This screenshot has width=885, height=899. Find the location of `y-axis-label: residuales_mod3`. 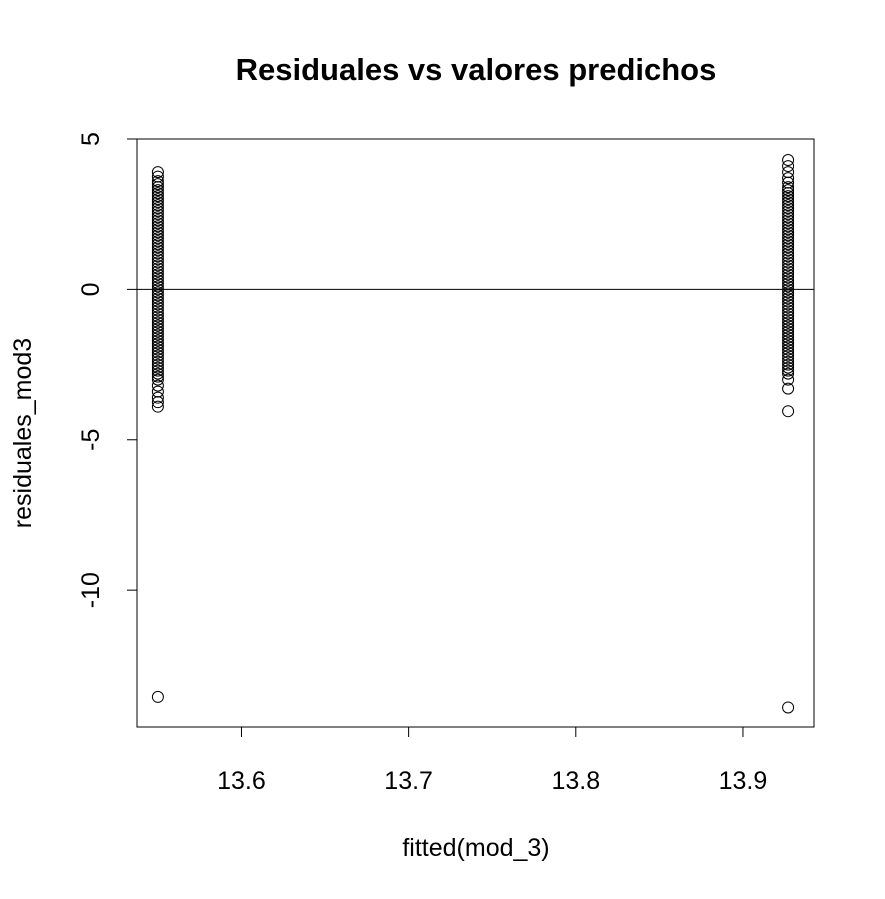

y-axis-label: residuales_mod3 is located at coordinates (23, 433).